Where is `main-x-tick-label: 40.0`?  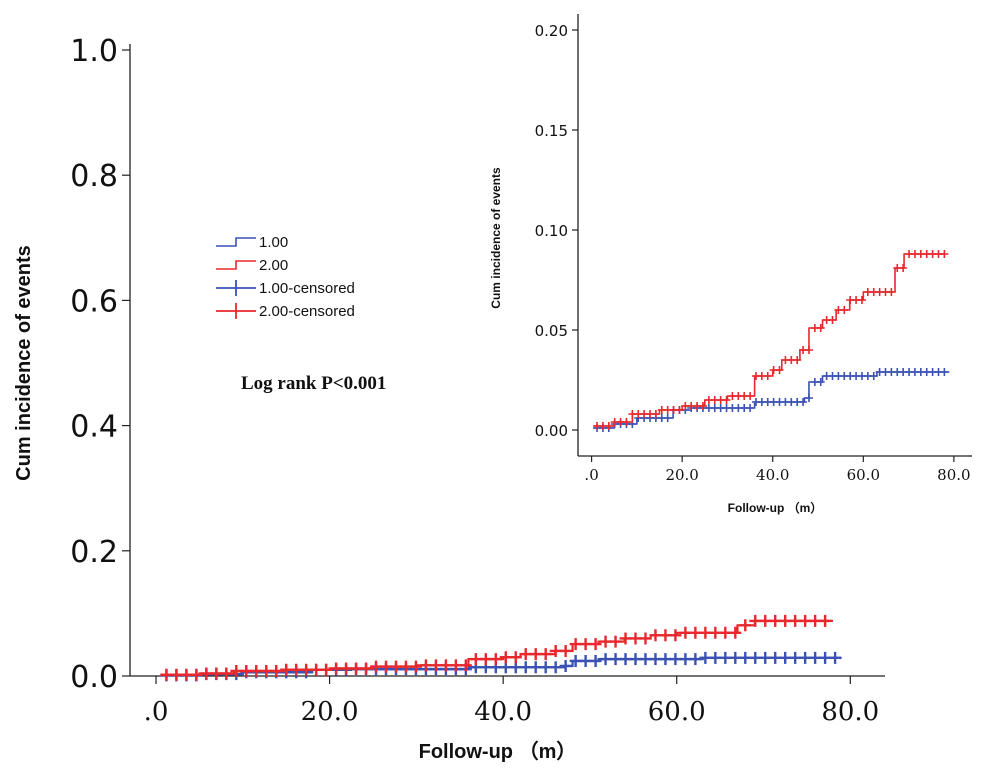 main-x-tick-label: 40.0 is located at coordinates (503, 712).